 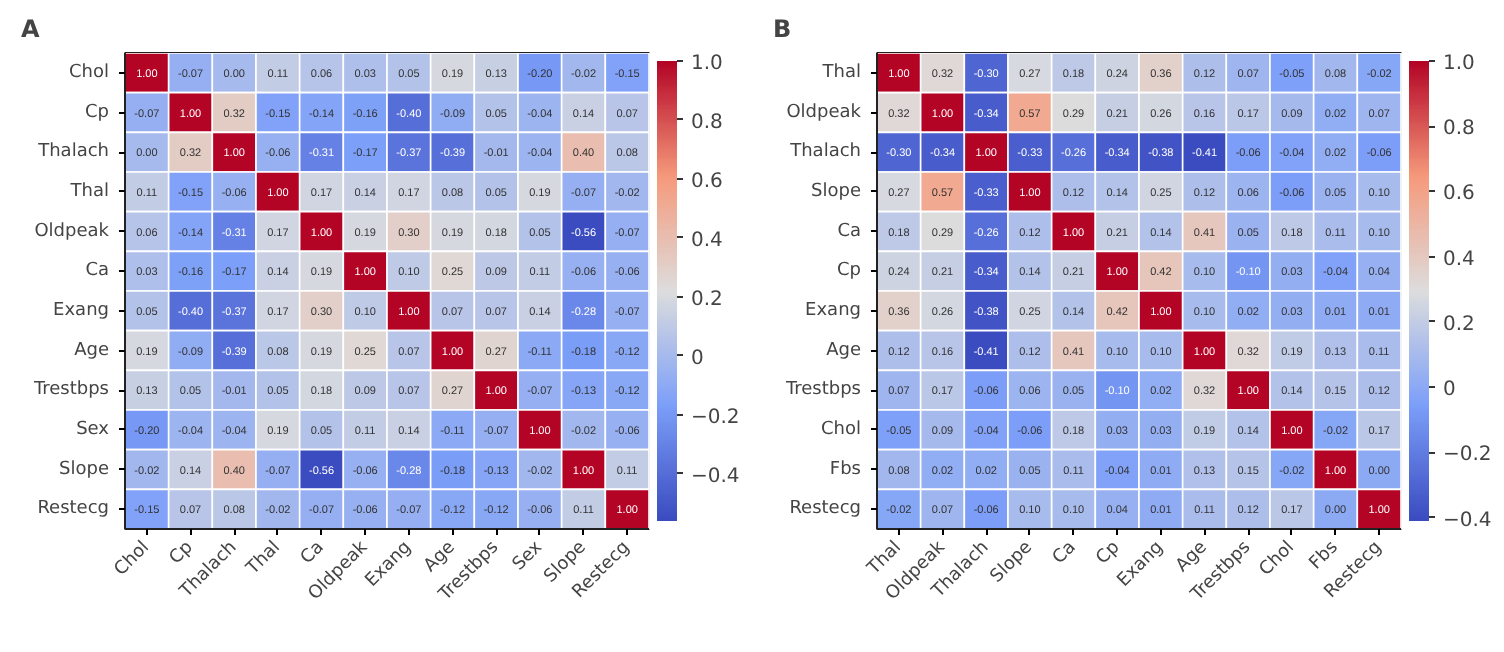 I want to click on y-tick-label: Sex, so click(x=93, y=429).